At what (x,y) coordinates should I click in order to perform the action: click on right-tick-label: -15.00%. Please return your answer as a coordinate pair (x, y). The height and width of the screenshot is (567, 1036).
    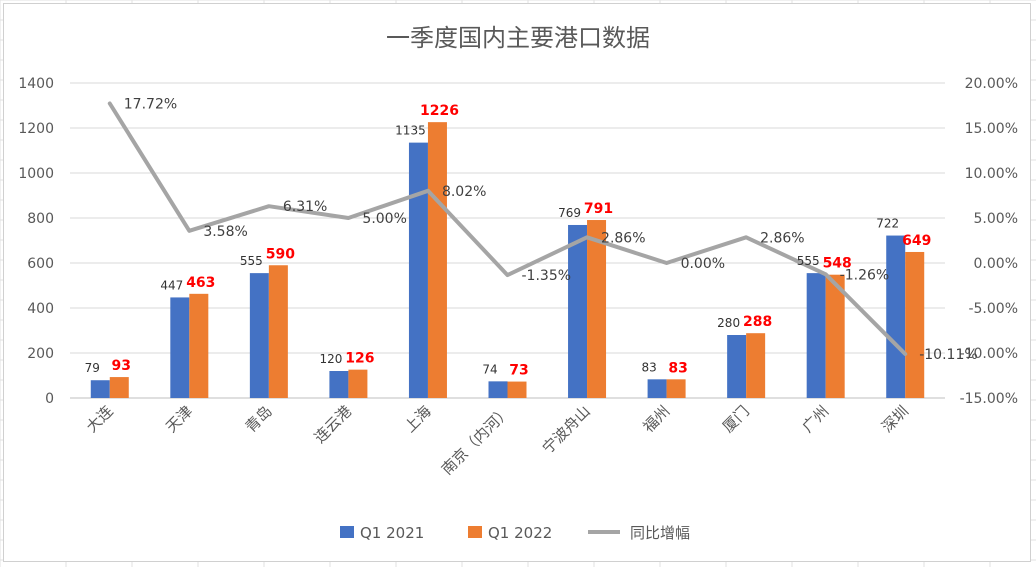
    Looking at the image, I should click on (989, 399).